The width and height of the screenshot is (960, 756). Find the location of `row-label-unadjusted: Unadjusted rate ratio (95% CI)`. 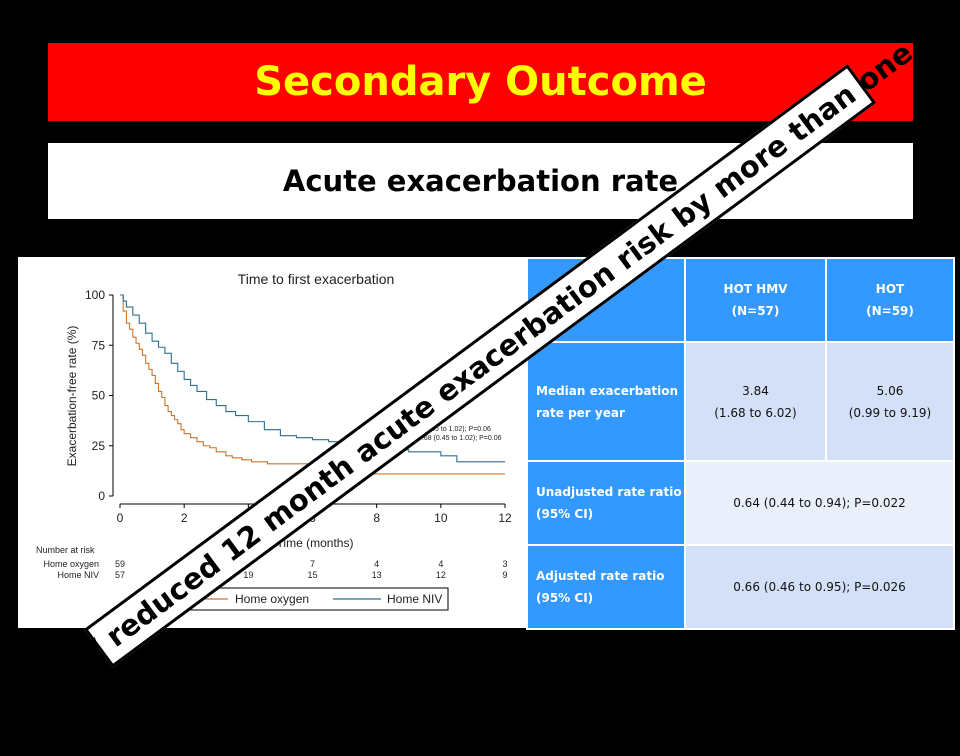

row-label-unadjusted: Unadjusted rate ratio (95% CI) is located at coordinates (606, 503).